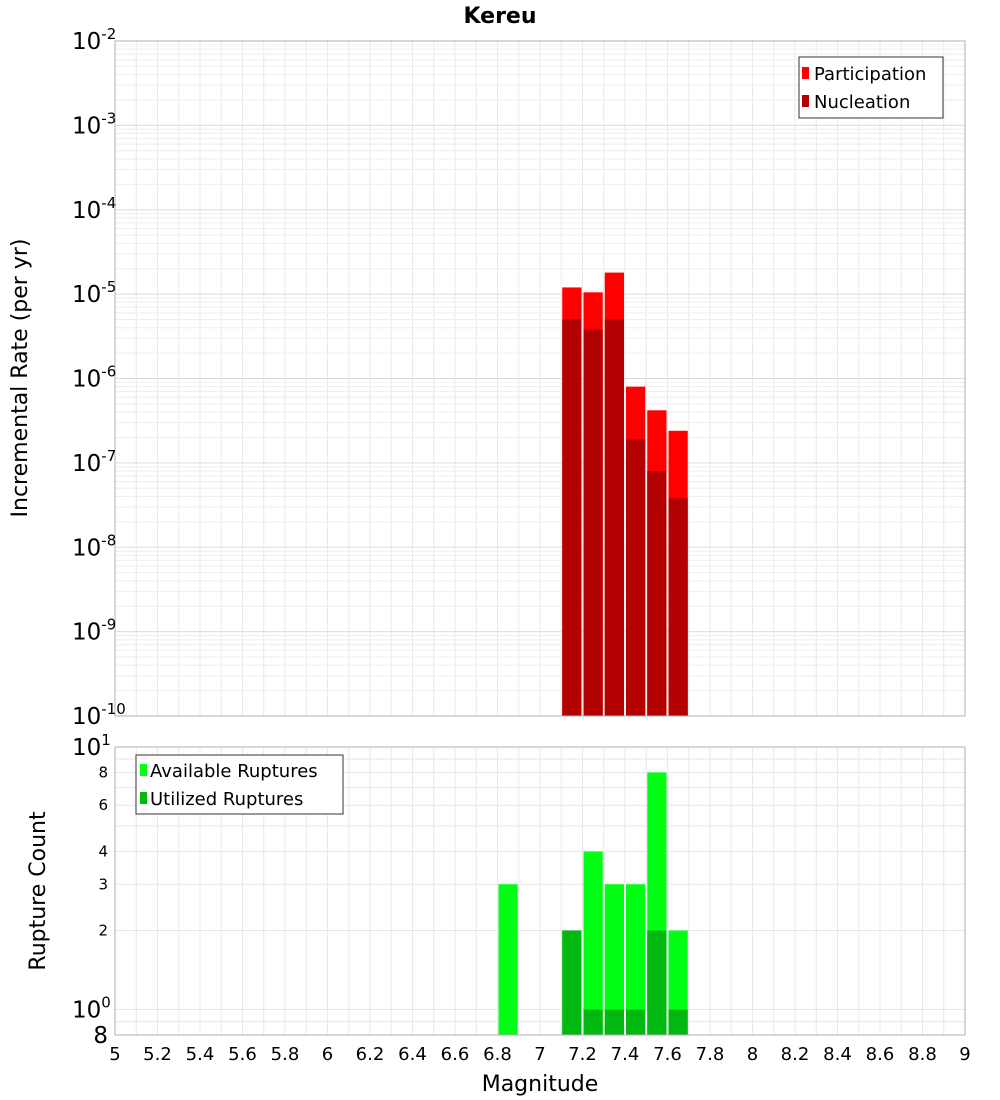 This screenshot has width=1000, height=1100. Describe the element at coordinates (91, 1009) in the screenshot. I see `bottom-y-tick-label: 10⁰` at that location.